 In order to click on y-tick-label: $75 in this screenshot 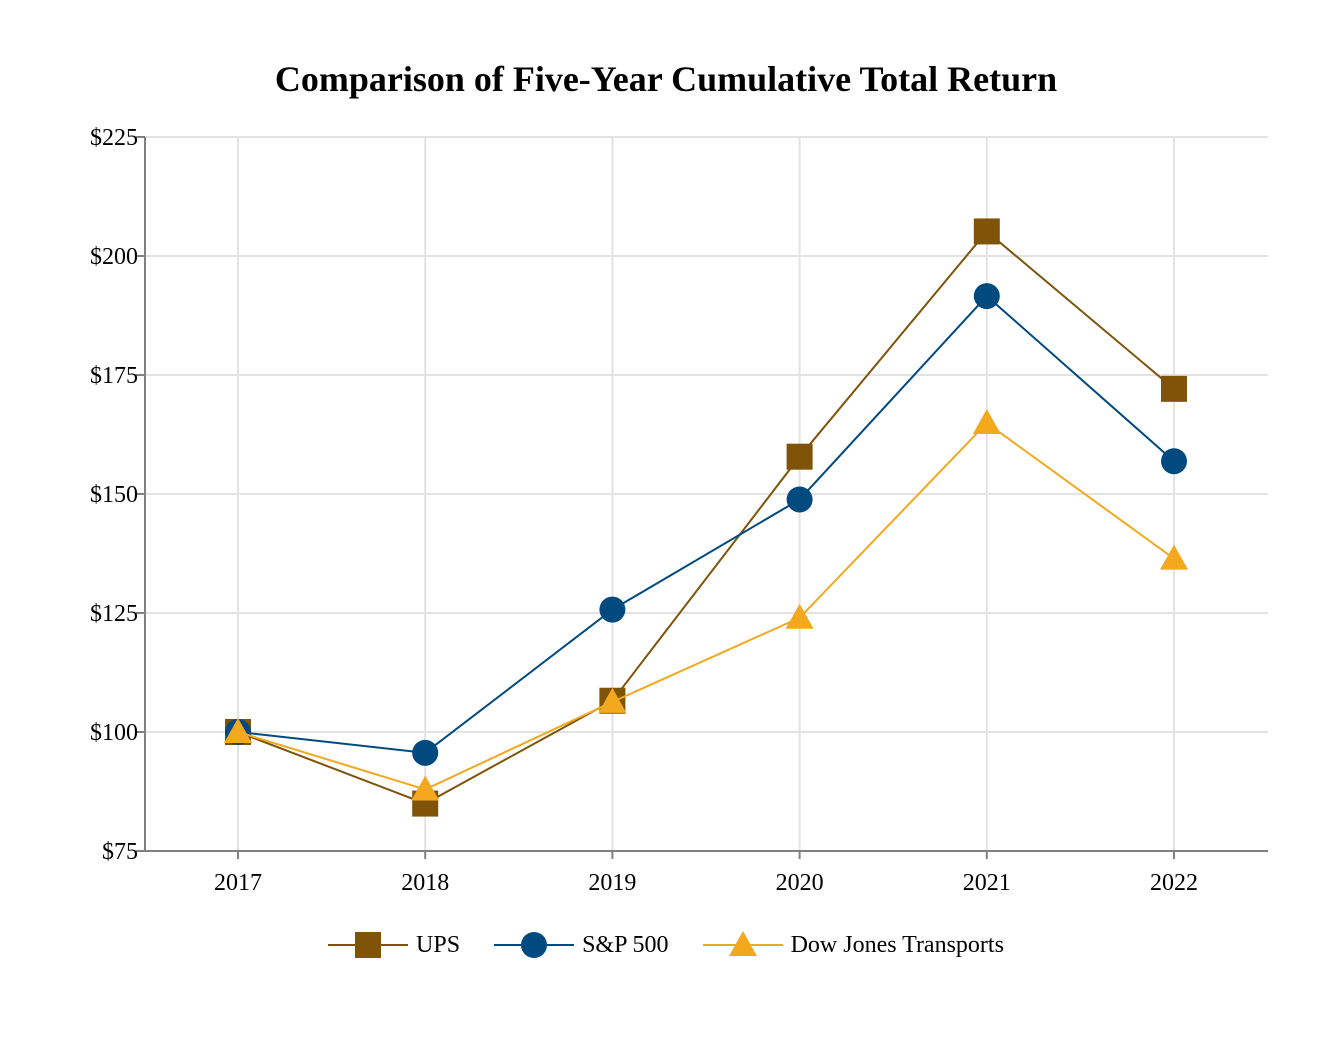, I will do `click(120, 852)`.